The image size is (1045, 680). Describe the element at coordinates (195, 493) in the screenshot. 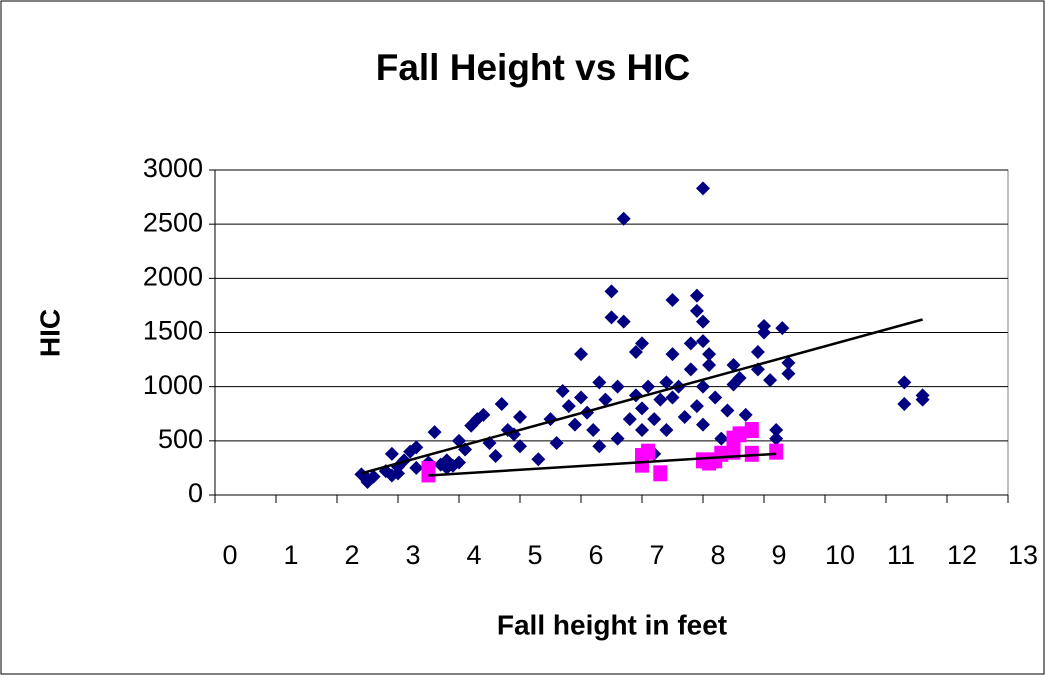

I see `y-tick-label: 0` at that location.